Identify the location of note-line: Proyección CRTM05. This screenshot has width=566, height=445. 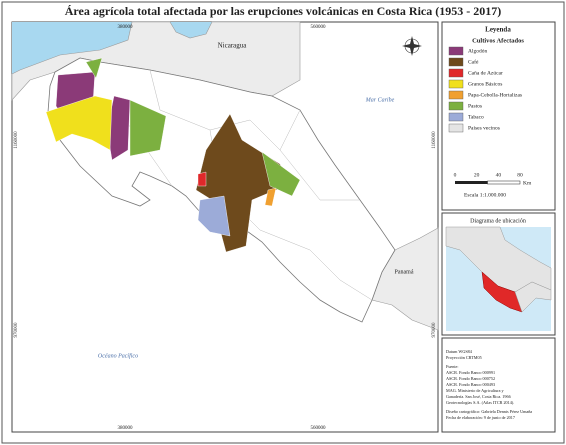
(464, 357).